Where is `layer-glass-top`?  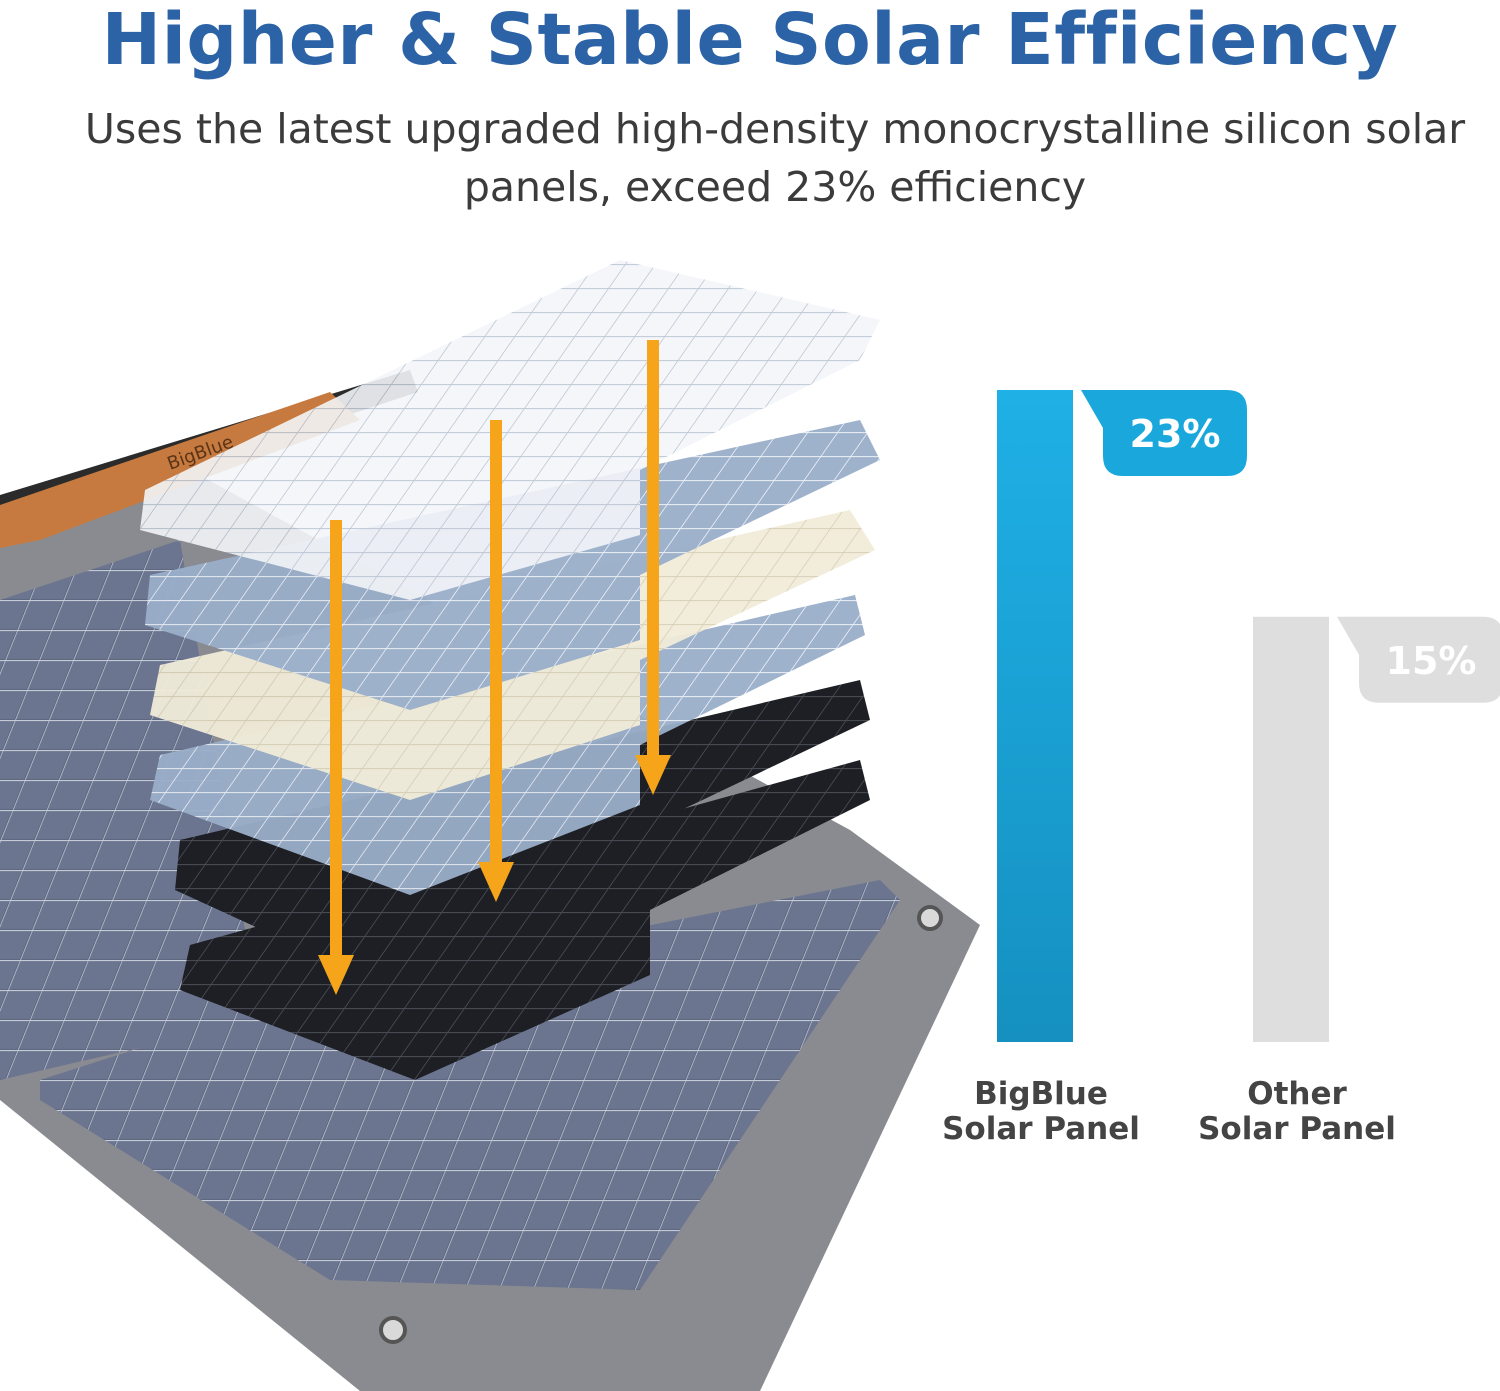
layer-glass-top is located at coordinates (510, 430).